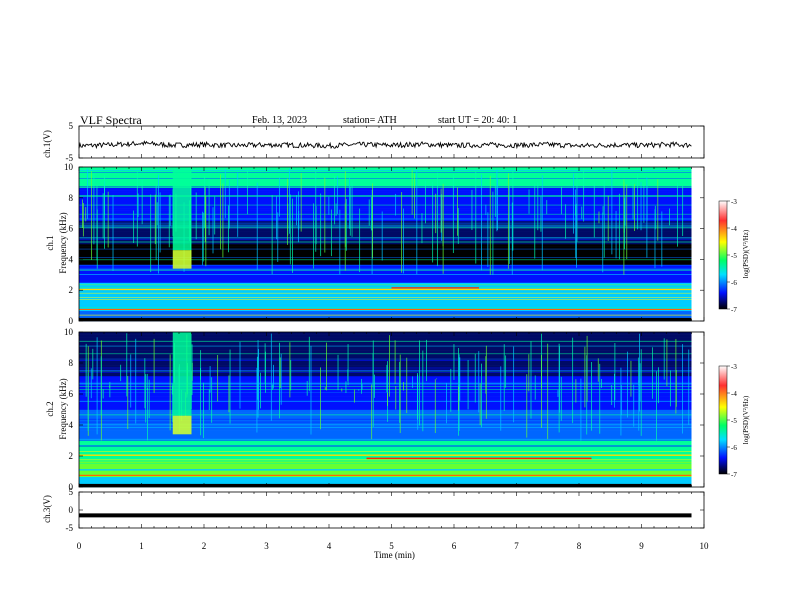 Image resolution: width=792 pixels, height=612 pixels. I want to click on ch1-waveform-ylabel: ch.1(V), so click(47, 144).